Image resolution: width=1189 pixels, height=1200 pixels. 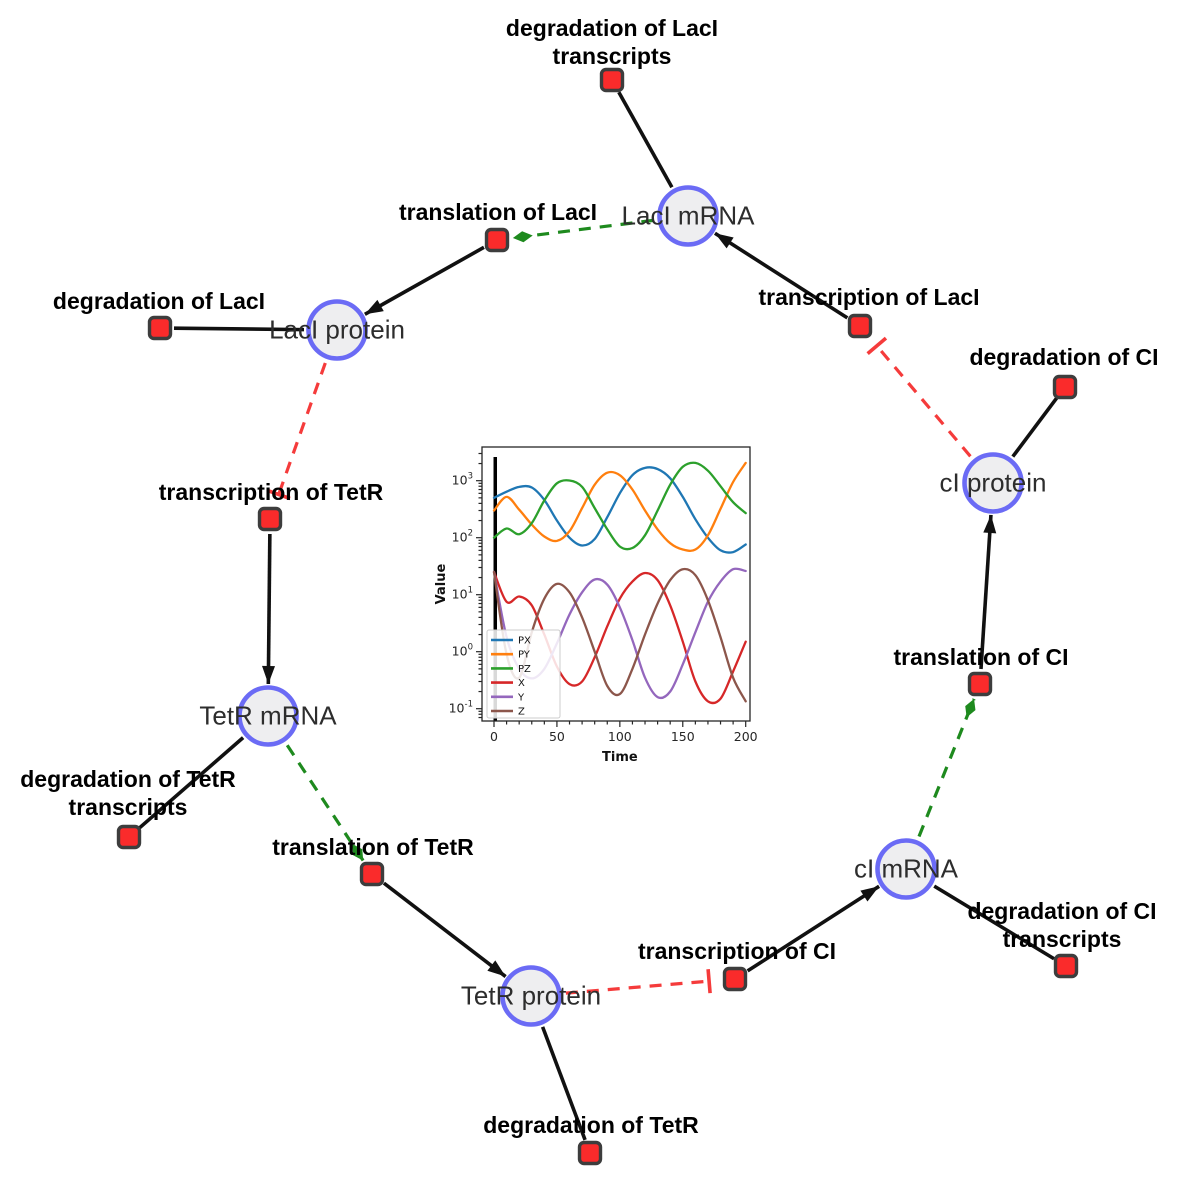 I want to click on legend-label-PX: PX, so click(x=524, y=641).